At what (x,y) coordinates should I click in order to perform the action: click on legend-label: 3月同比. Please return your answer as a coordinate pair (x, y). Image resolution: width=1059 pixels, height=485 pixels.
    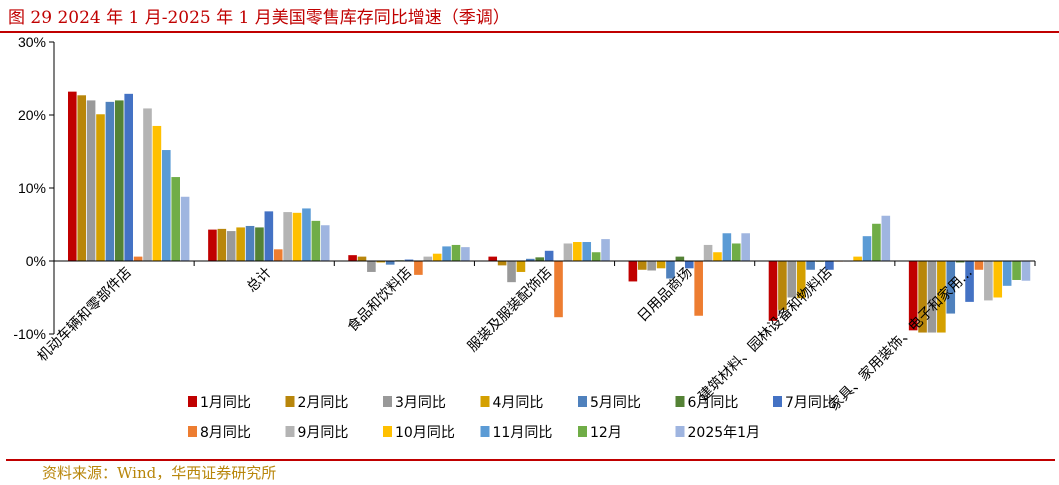
    Looking at the image, I should click on (420, 403).